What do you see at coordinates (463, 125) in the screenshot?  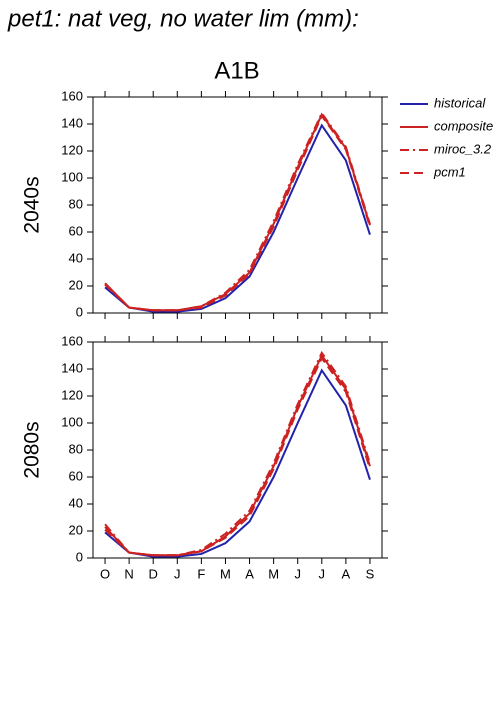 I see `legend-label: composite` at bounding box center [463, 125].